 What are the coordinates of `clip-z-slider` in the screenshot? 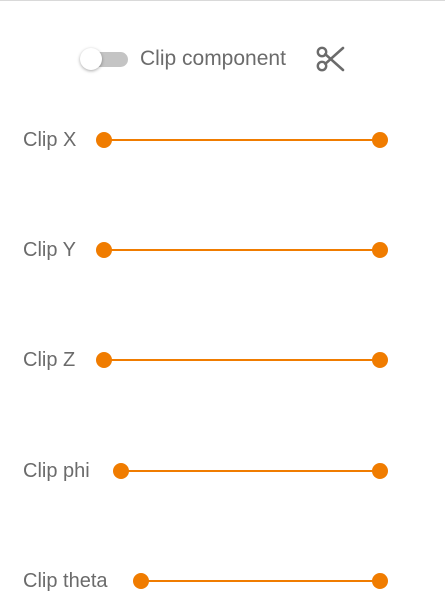 It's located at (242, 360).